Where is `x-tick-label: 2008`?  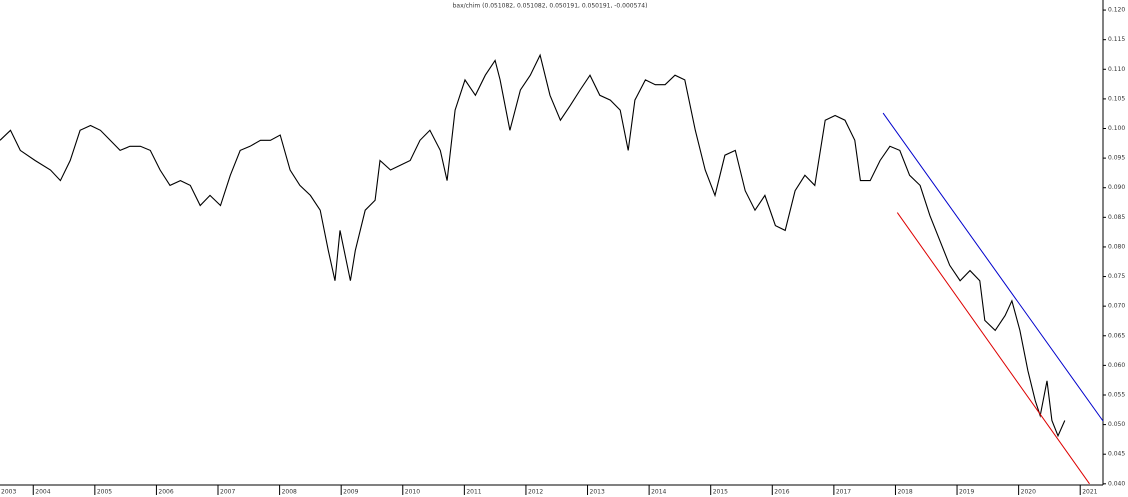
x-tick-label: 2008 is located at coordinates (289, 492).